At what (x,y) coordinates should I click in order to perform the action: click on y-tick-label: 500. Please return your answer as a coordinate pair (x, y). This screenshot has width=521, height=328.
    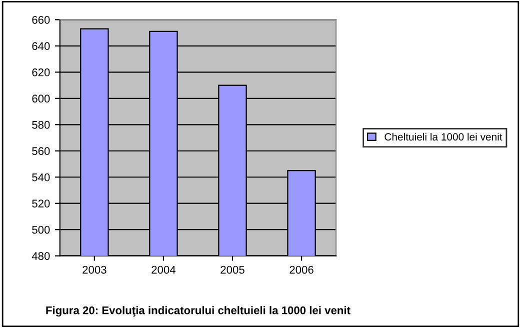
    Looking at the image, I should click on (41, 230).